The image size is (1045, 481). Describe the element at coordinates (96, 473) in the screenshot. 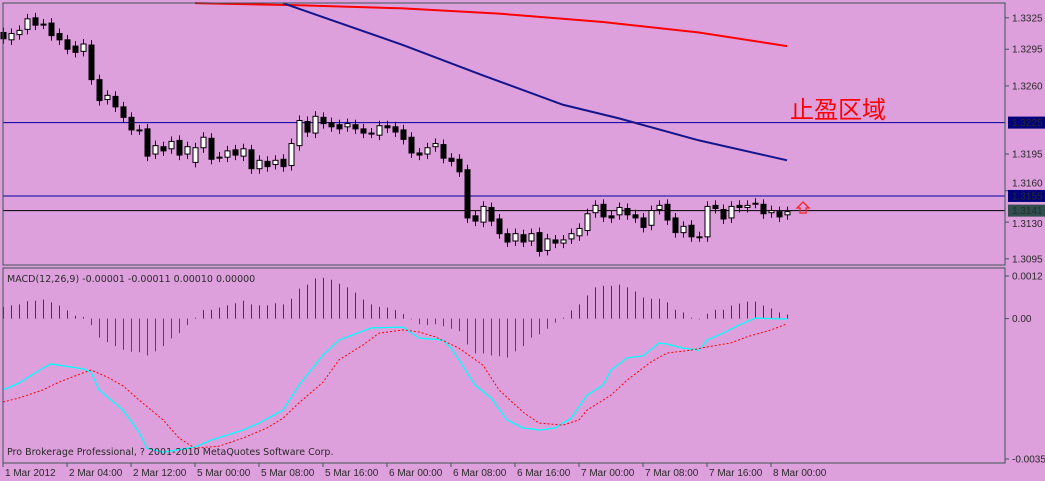

I see `time-axis-label: 2 Mar 04:00` at that location.